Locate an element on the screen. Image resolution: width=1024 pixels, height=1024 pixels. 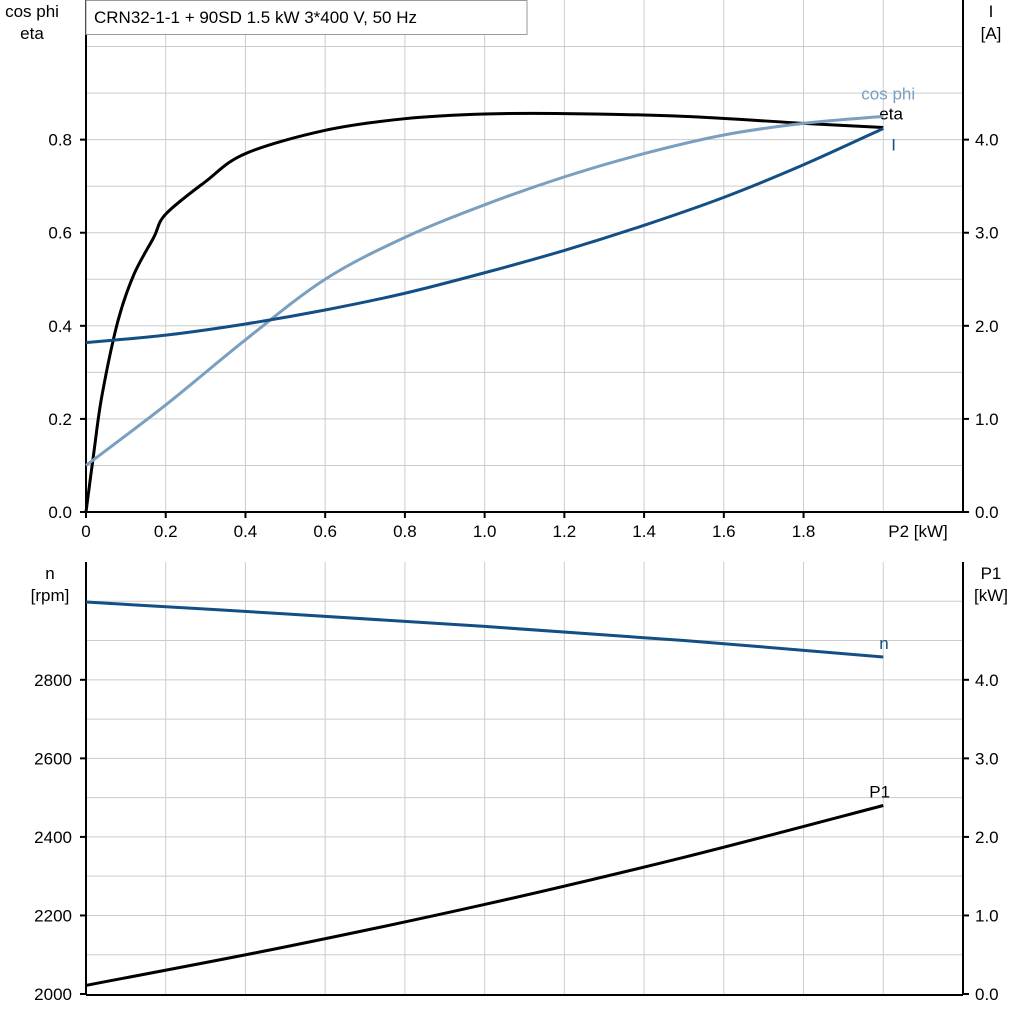
y-axis-label-right: I is located at coordinates (991, 11).